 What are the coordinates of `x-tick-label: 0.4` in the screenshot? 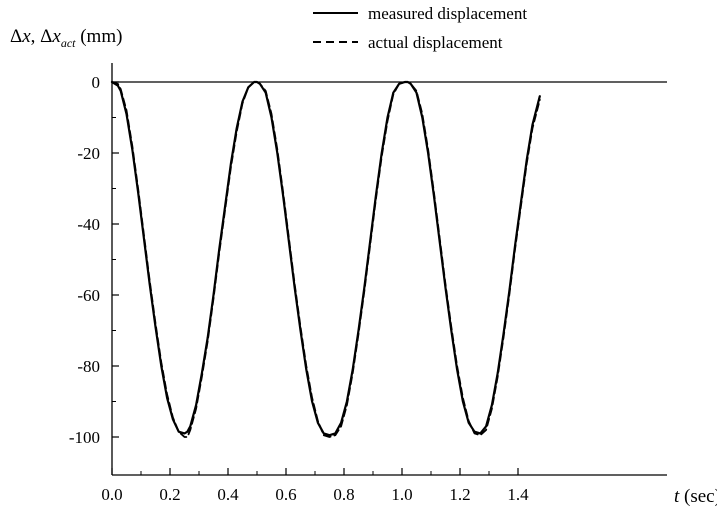 It's located at (228, 494).